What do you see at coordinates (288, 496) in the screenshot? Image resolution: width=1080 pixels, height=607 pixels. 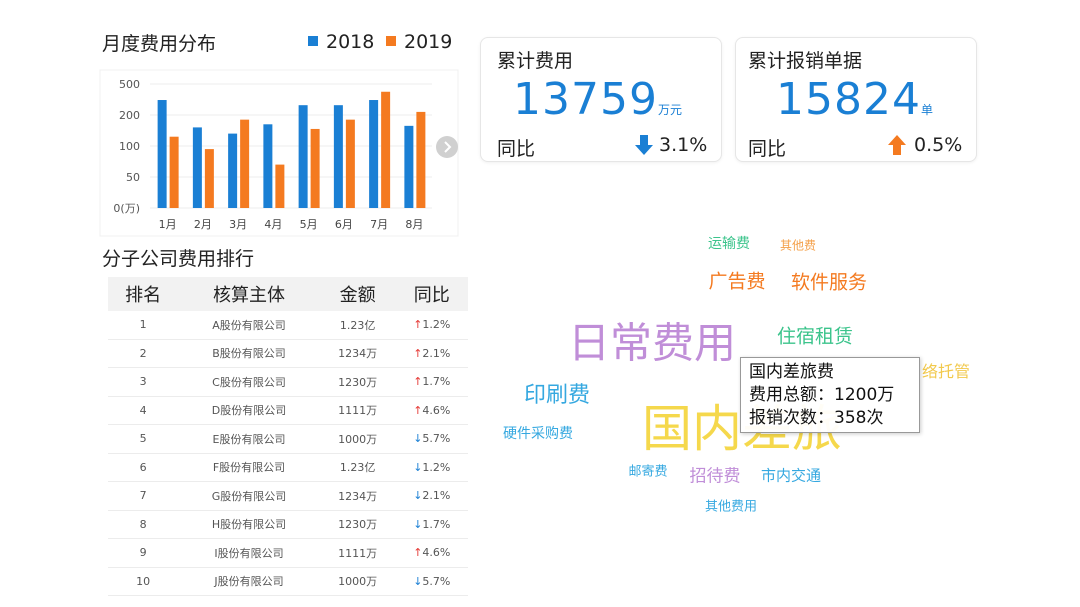 I see `table-row: 7 G股份有限公司 1234万 ↓2.1%` at bounding box center [288, 496].